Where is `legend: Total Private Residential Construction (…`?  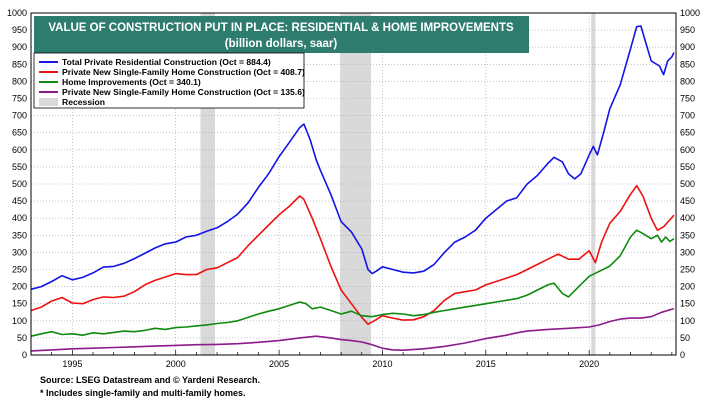
legend: Total Private Residential Construction (… is located at coordinates (169, 80).